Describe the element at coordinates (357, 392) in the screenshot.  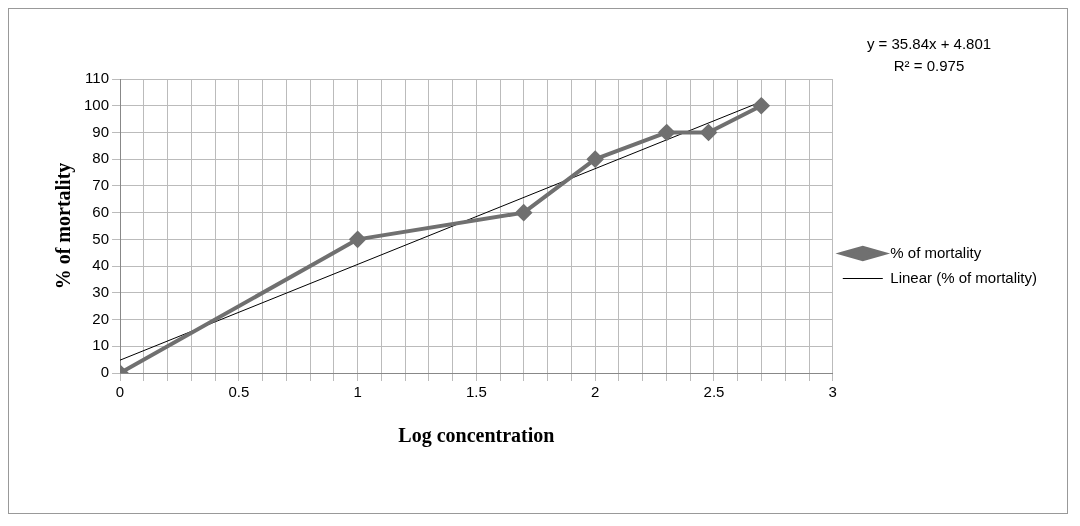
I see `x-tick-label: 1` at that location.